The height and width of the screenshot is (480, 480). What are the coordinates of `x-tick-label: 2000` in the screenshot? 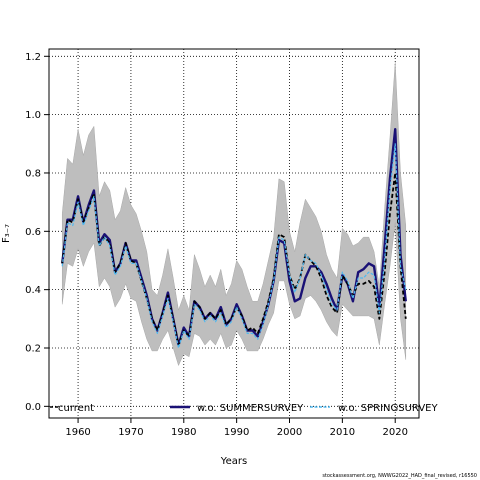 It's located at (289, 432).